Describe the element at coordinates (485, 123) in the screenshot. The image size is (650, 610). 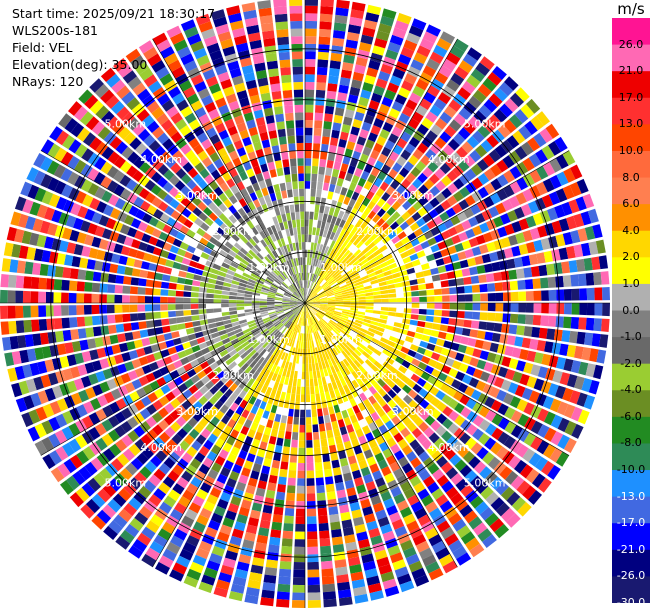
I see `range-ring-label: 5.00km` at that location.